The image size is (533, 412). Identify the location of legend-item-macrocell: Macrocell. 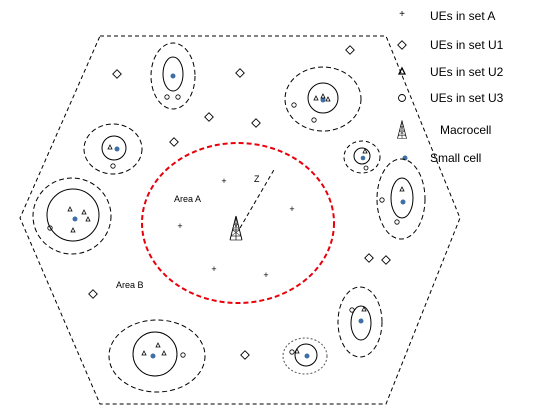
(444, 129).